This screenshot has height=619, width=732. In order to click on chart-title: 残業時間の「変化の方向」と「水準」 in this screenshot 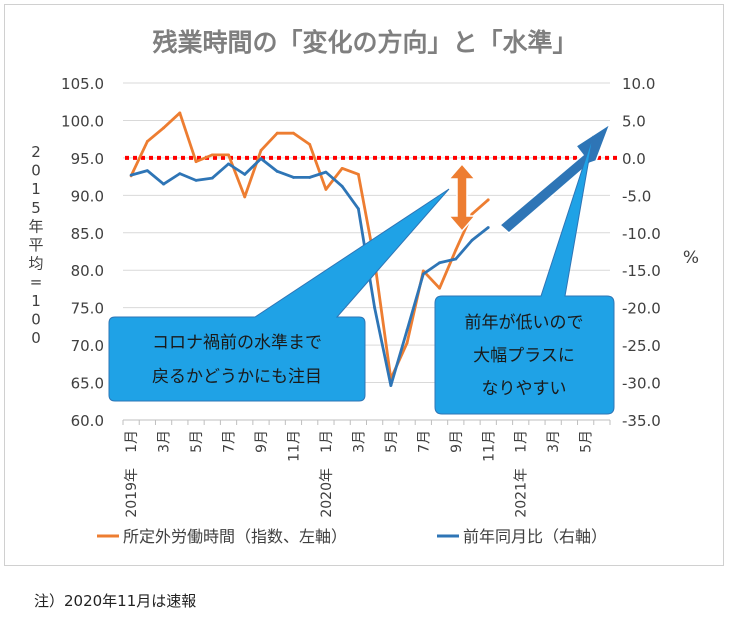, I will do `click(364, 42)`.